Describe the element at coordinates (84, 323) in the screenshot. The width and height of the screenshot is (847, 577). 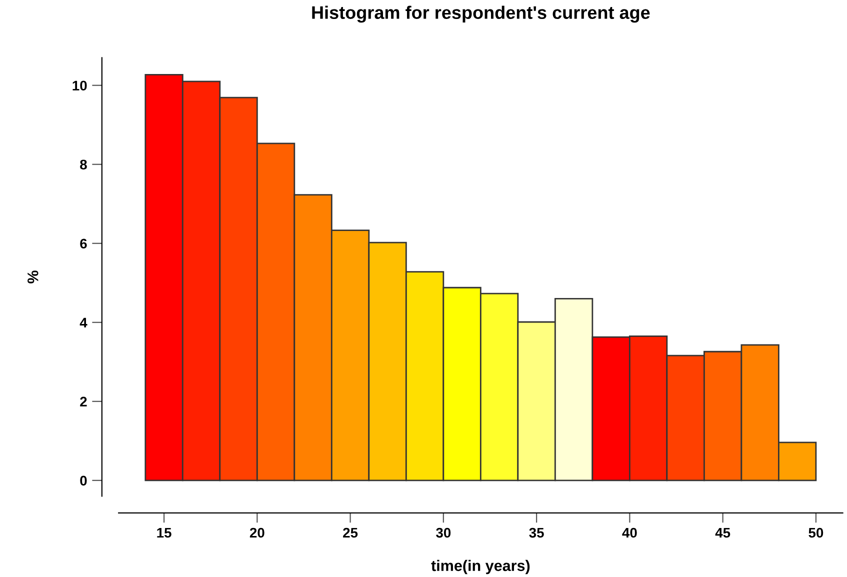
I see `y-tick-label: 4` at that location.